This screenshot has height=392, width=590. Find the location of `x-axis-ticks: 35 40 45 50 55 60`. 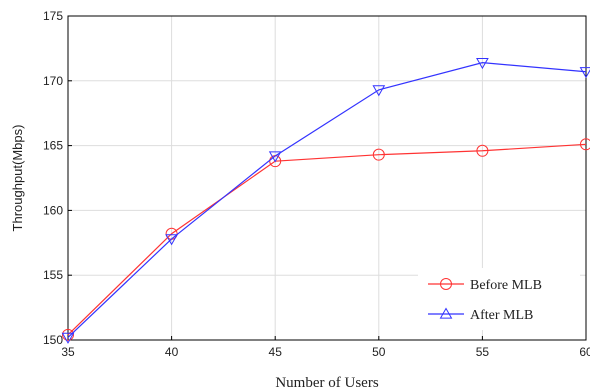

x-axis-ticks: 35 40 45 50 55 60 is located at coordinates (325, 347).